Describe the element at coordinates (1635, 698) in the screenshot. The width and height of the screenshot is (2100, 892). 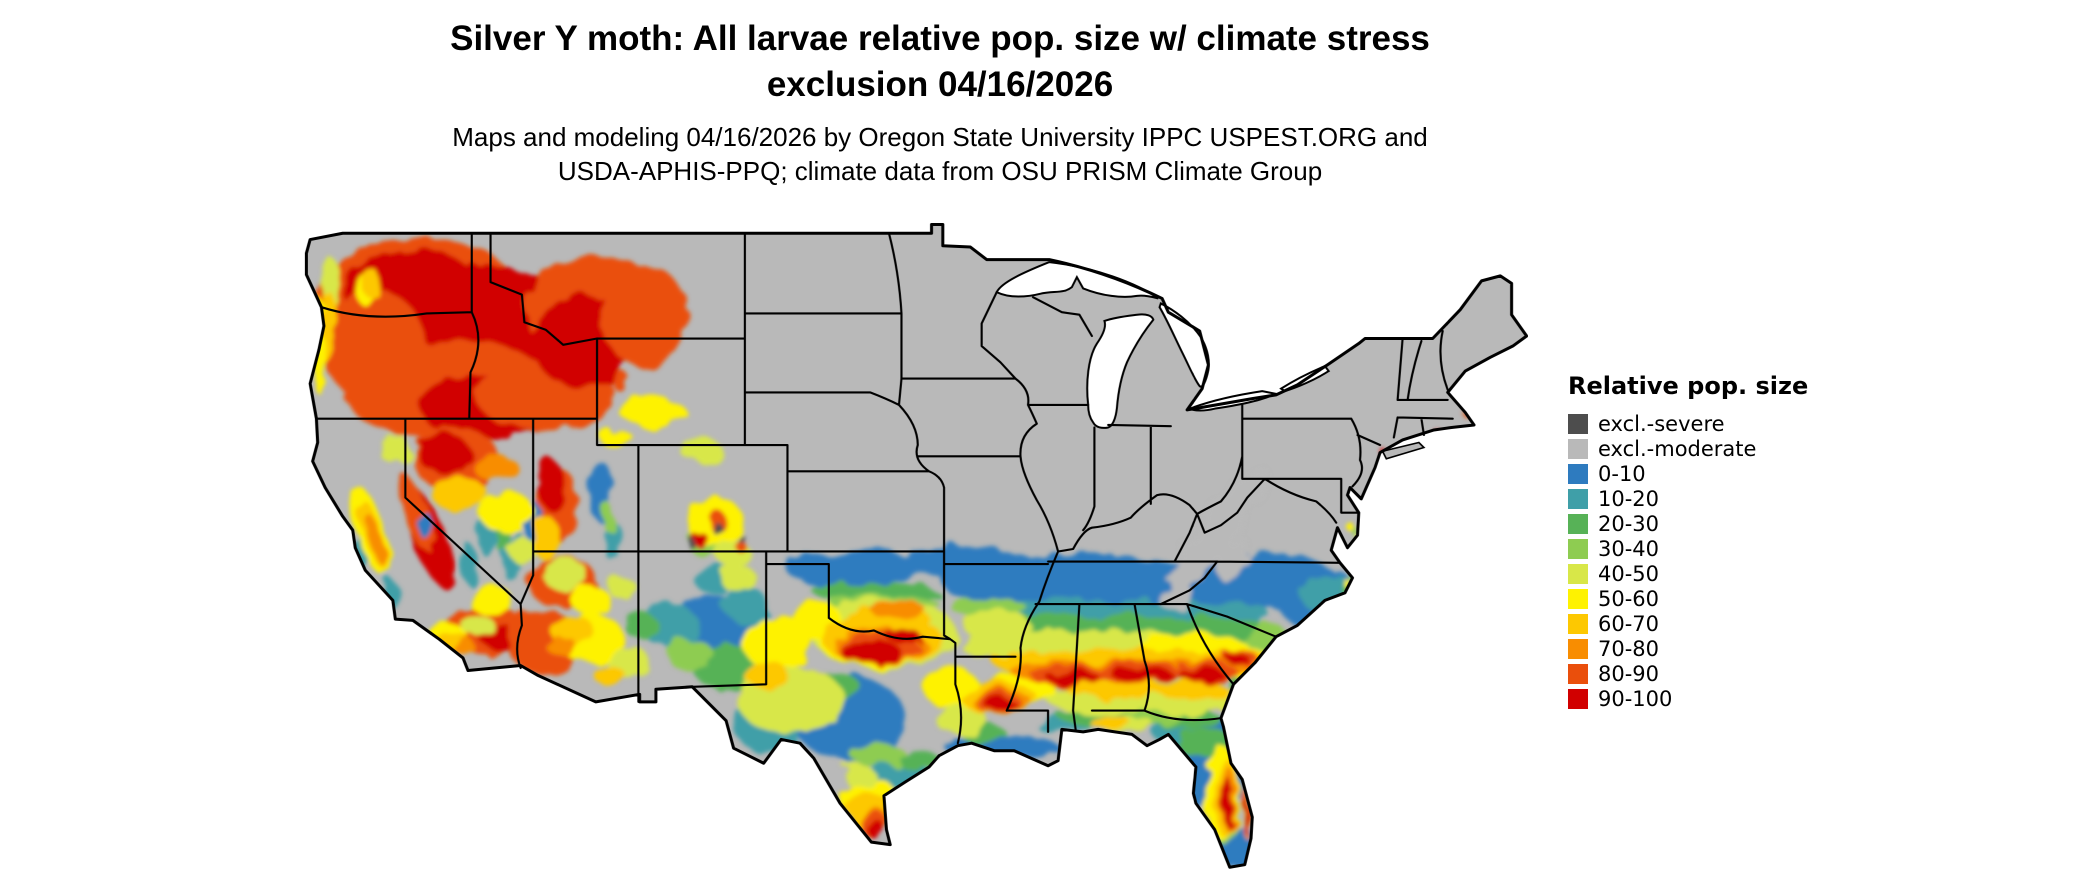
I see `legend-label: 90-100` at that location.